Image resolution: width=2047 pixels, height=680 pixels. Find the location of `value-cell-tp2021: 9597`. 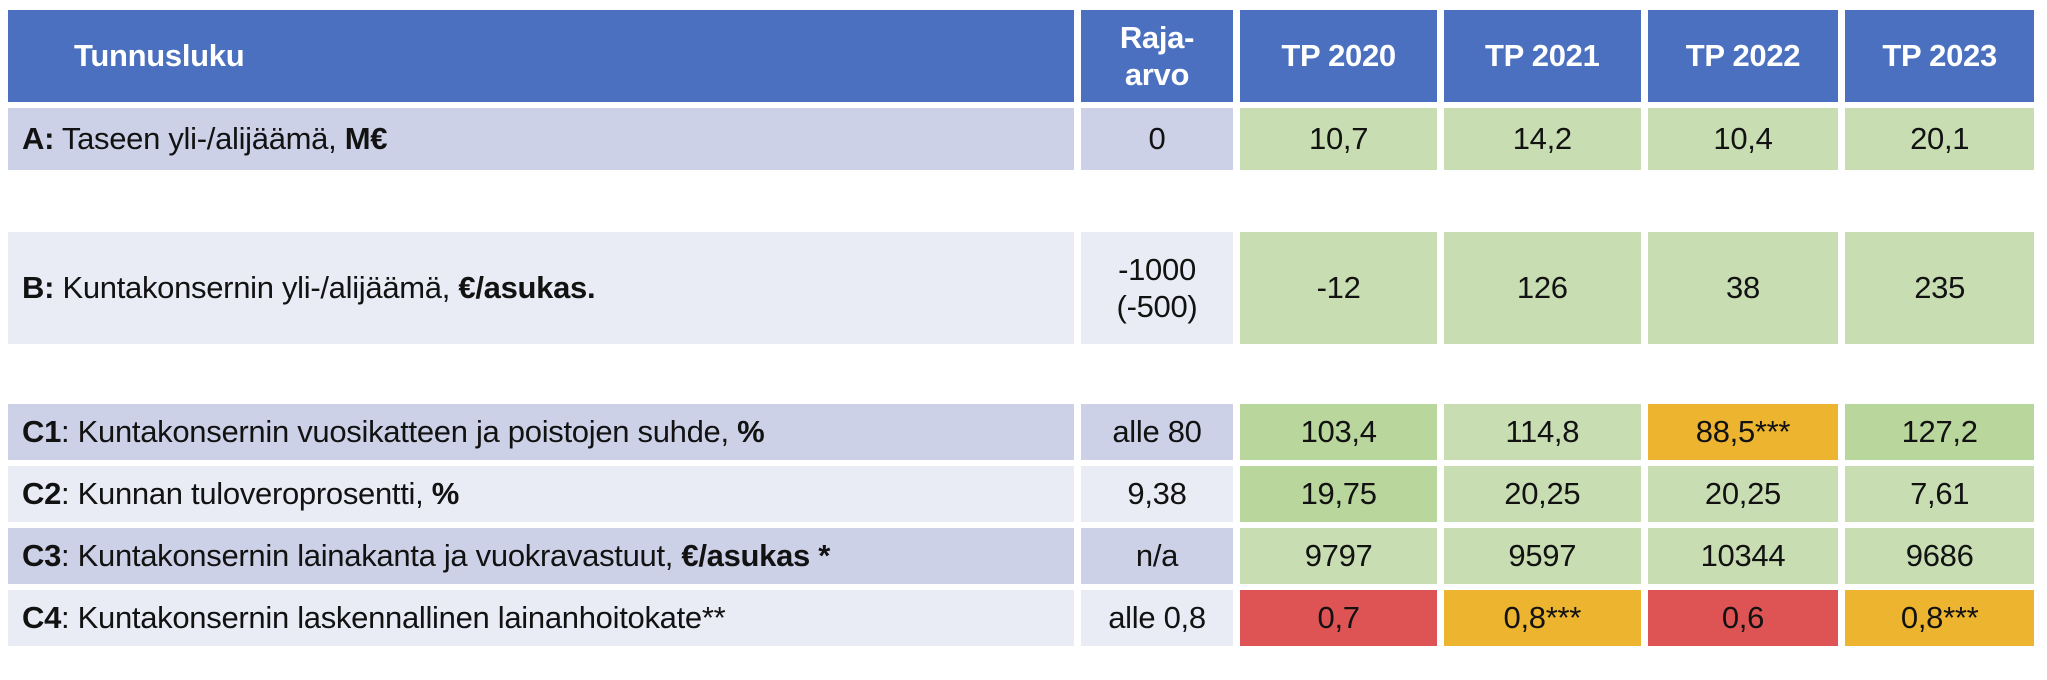

value-cell-tp2021: 9597 is located at coordinates (1542, 556).